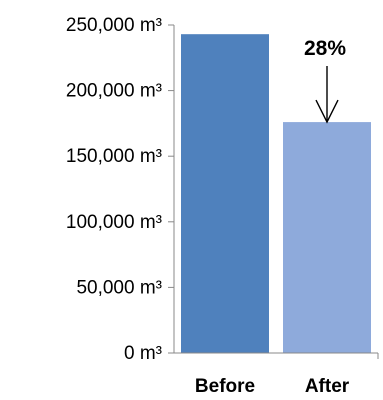 Image resolution: width=383 pixels, height=400 pixels. What do you see at coordinates (325, 48) in the screenshot?
I see `annotation-label: 28%` at bounding box center [325, 48].